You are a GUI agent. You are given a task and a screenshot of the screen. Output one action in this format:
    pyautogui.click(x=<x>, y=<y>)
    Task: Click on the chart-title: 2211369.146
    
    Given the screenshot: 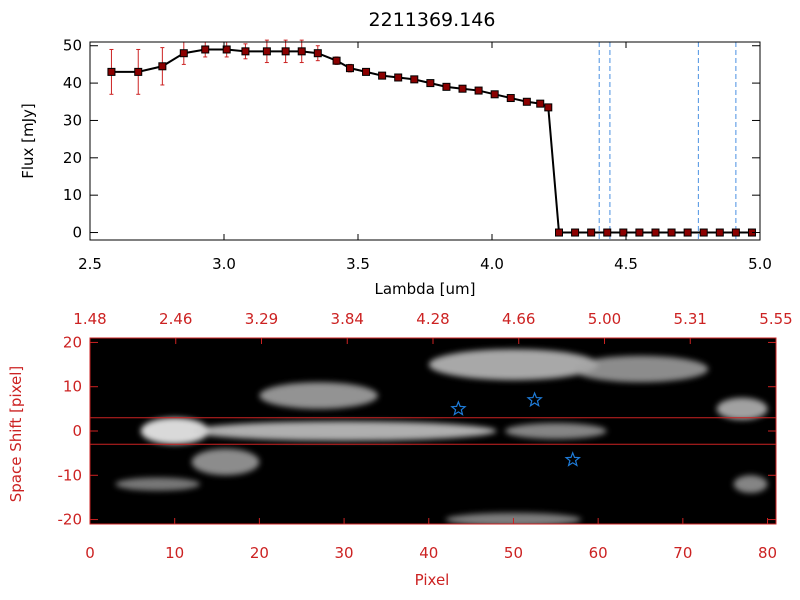 What is the action you would take?
    pyautogui.click(x=432, y=20)
    